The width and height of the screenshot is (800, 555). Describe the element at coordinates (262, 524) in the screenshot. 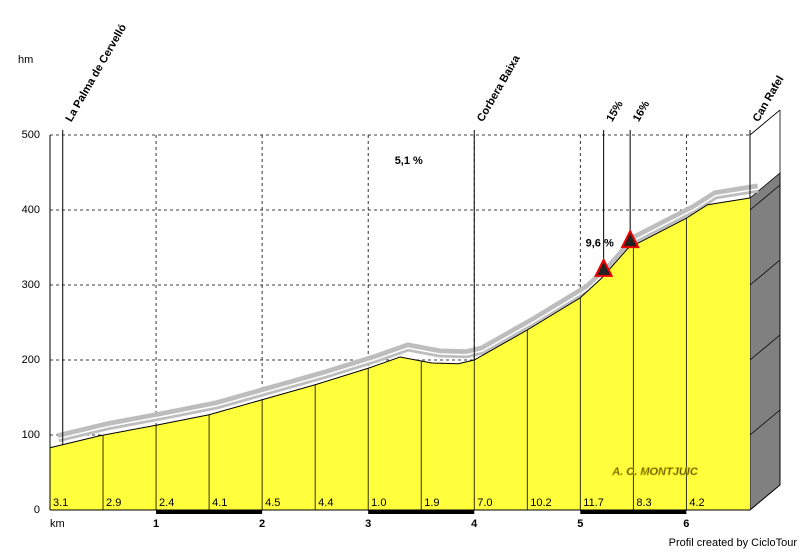

I see `x-tick-label: 2` at that location.